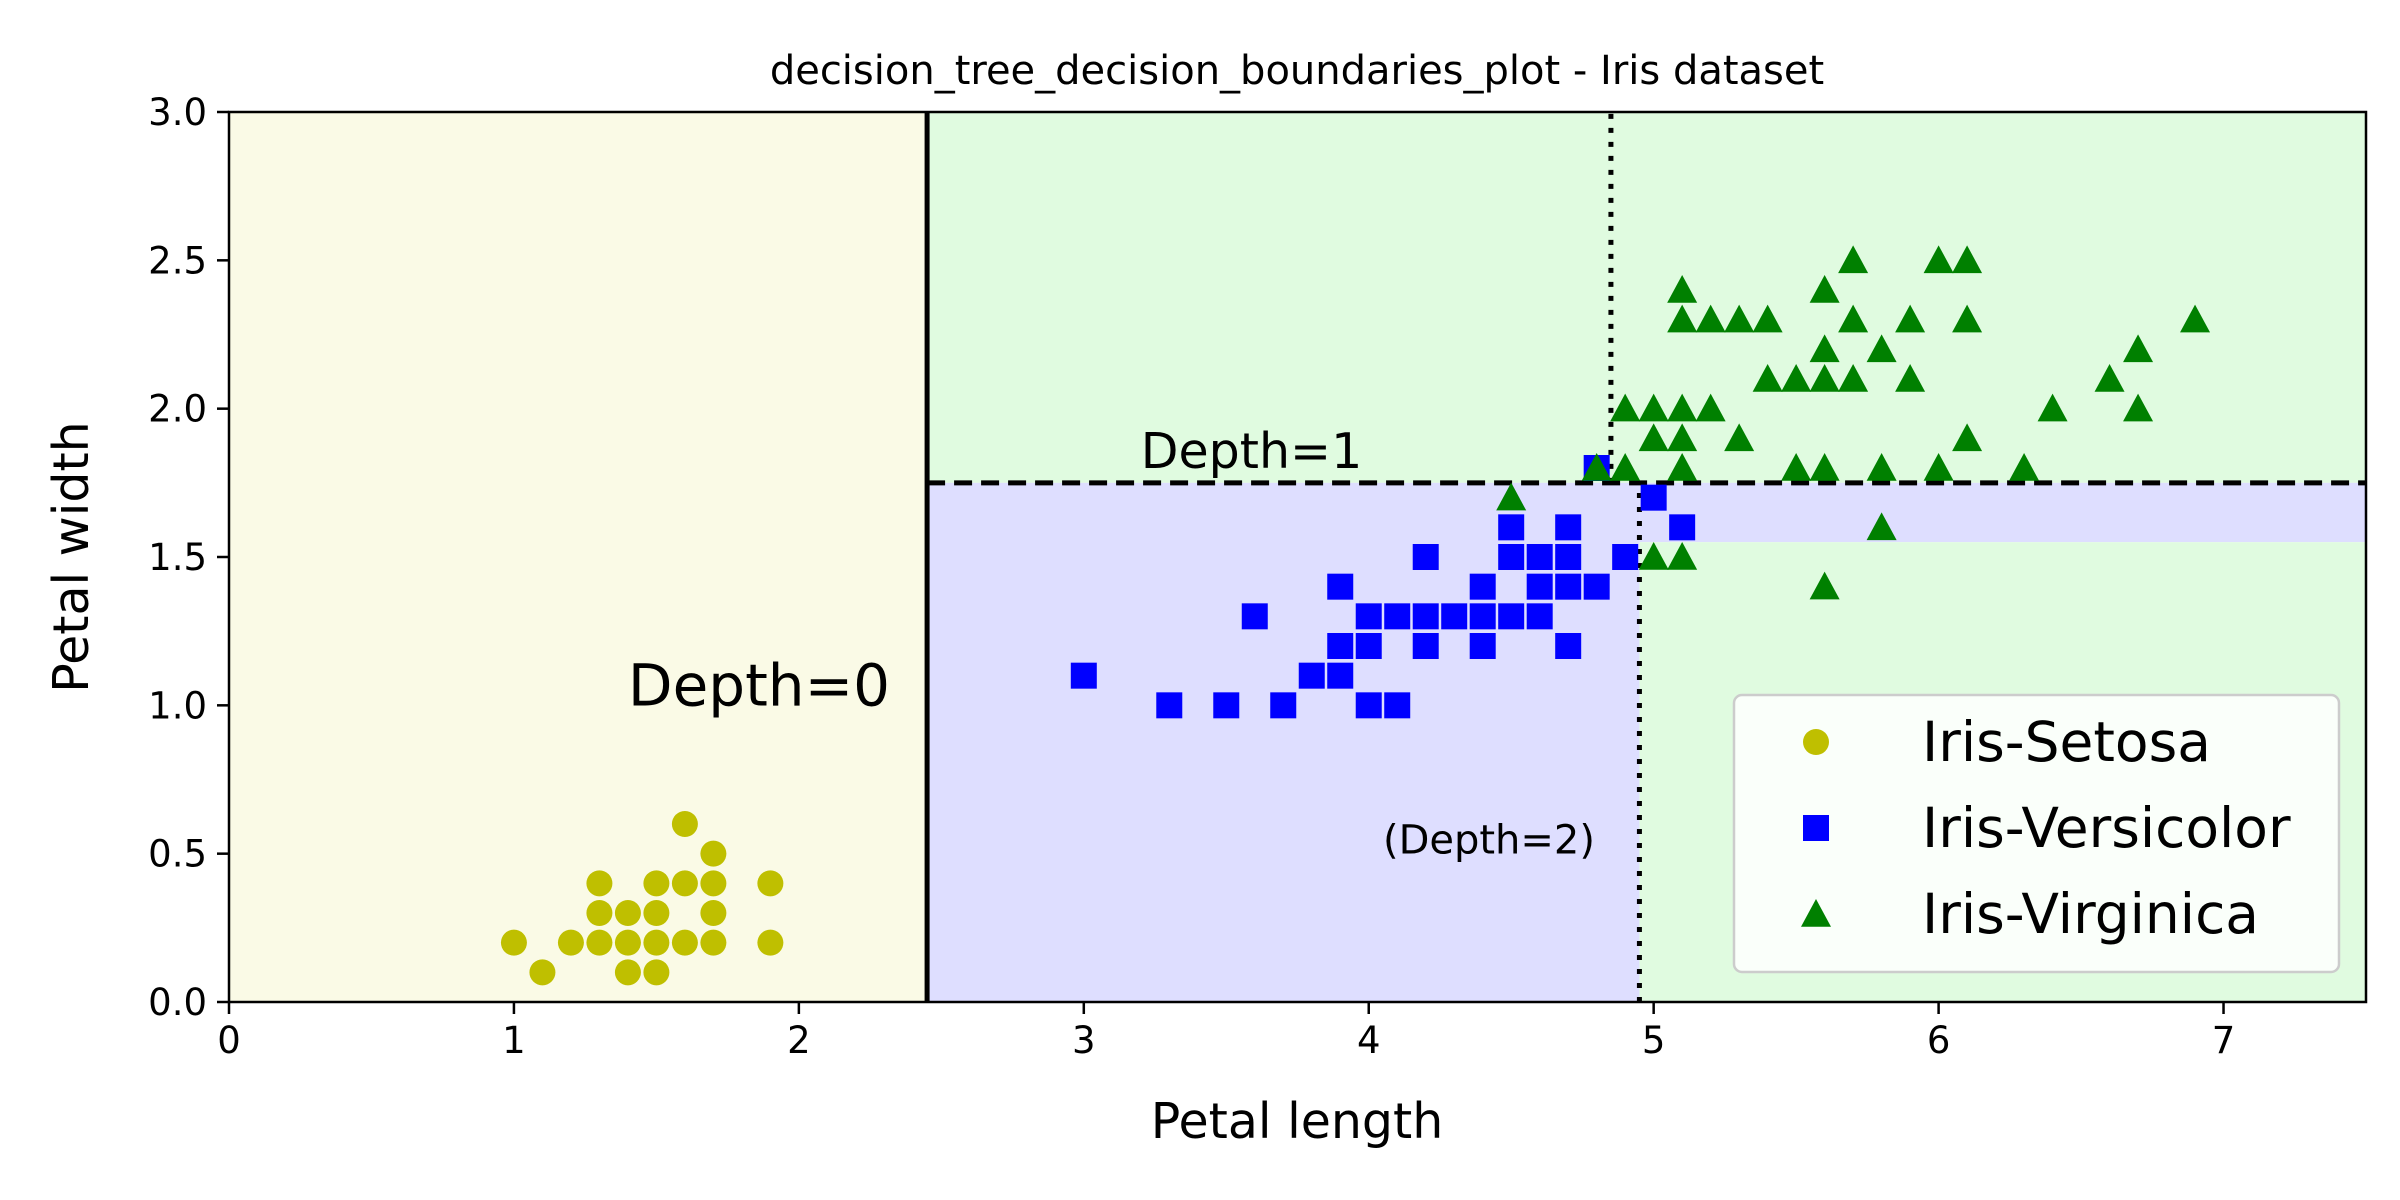 This screenshot has height=1200, width=2400. Describe the element at coordinates (759, 685) in the screenshot. I see `depth-annotation: Depth=0` at that location.